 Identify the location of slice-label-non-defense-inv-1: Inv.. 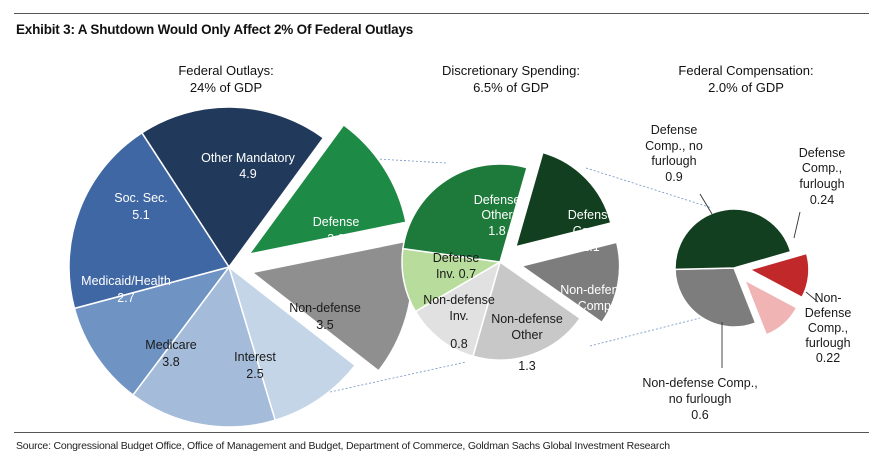
(458, 316).